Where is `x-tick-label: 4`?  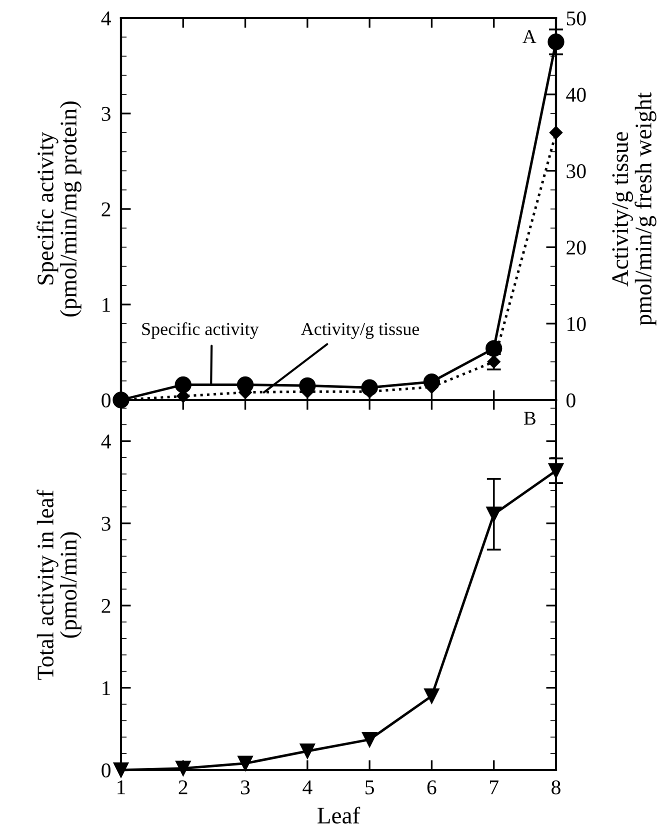 x-tick-label: 4 is located at coordinates (307, 787).